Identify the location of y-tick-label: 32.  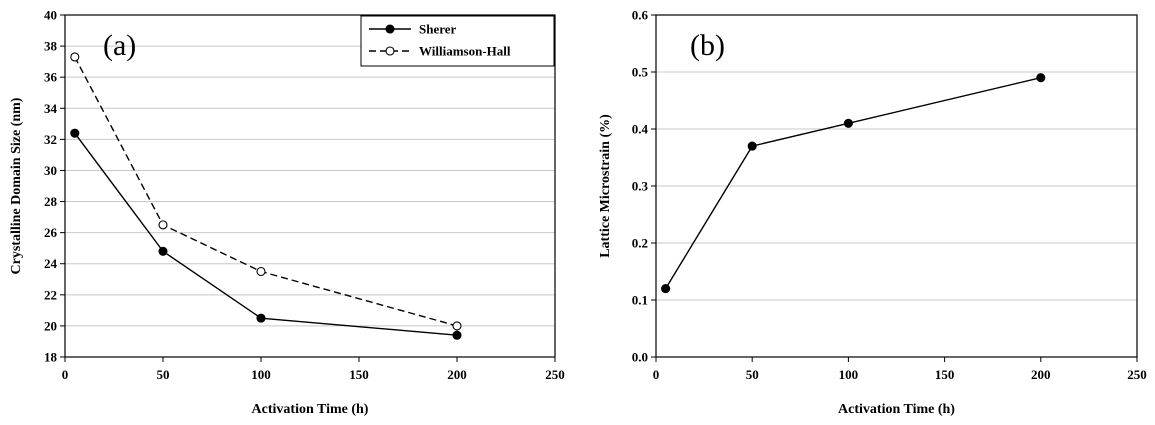
(50, 139).